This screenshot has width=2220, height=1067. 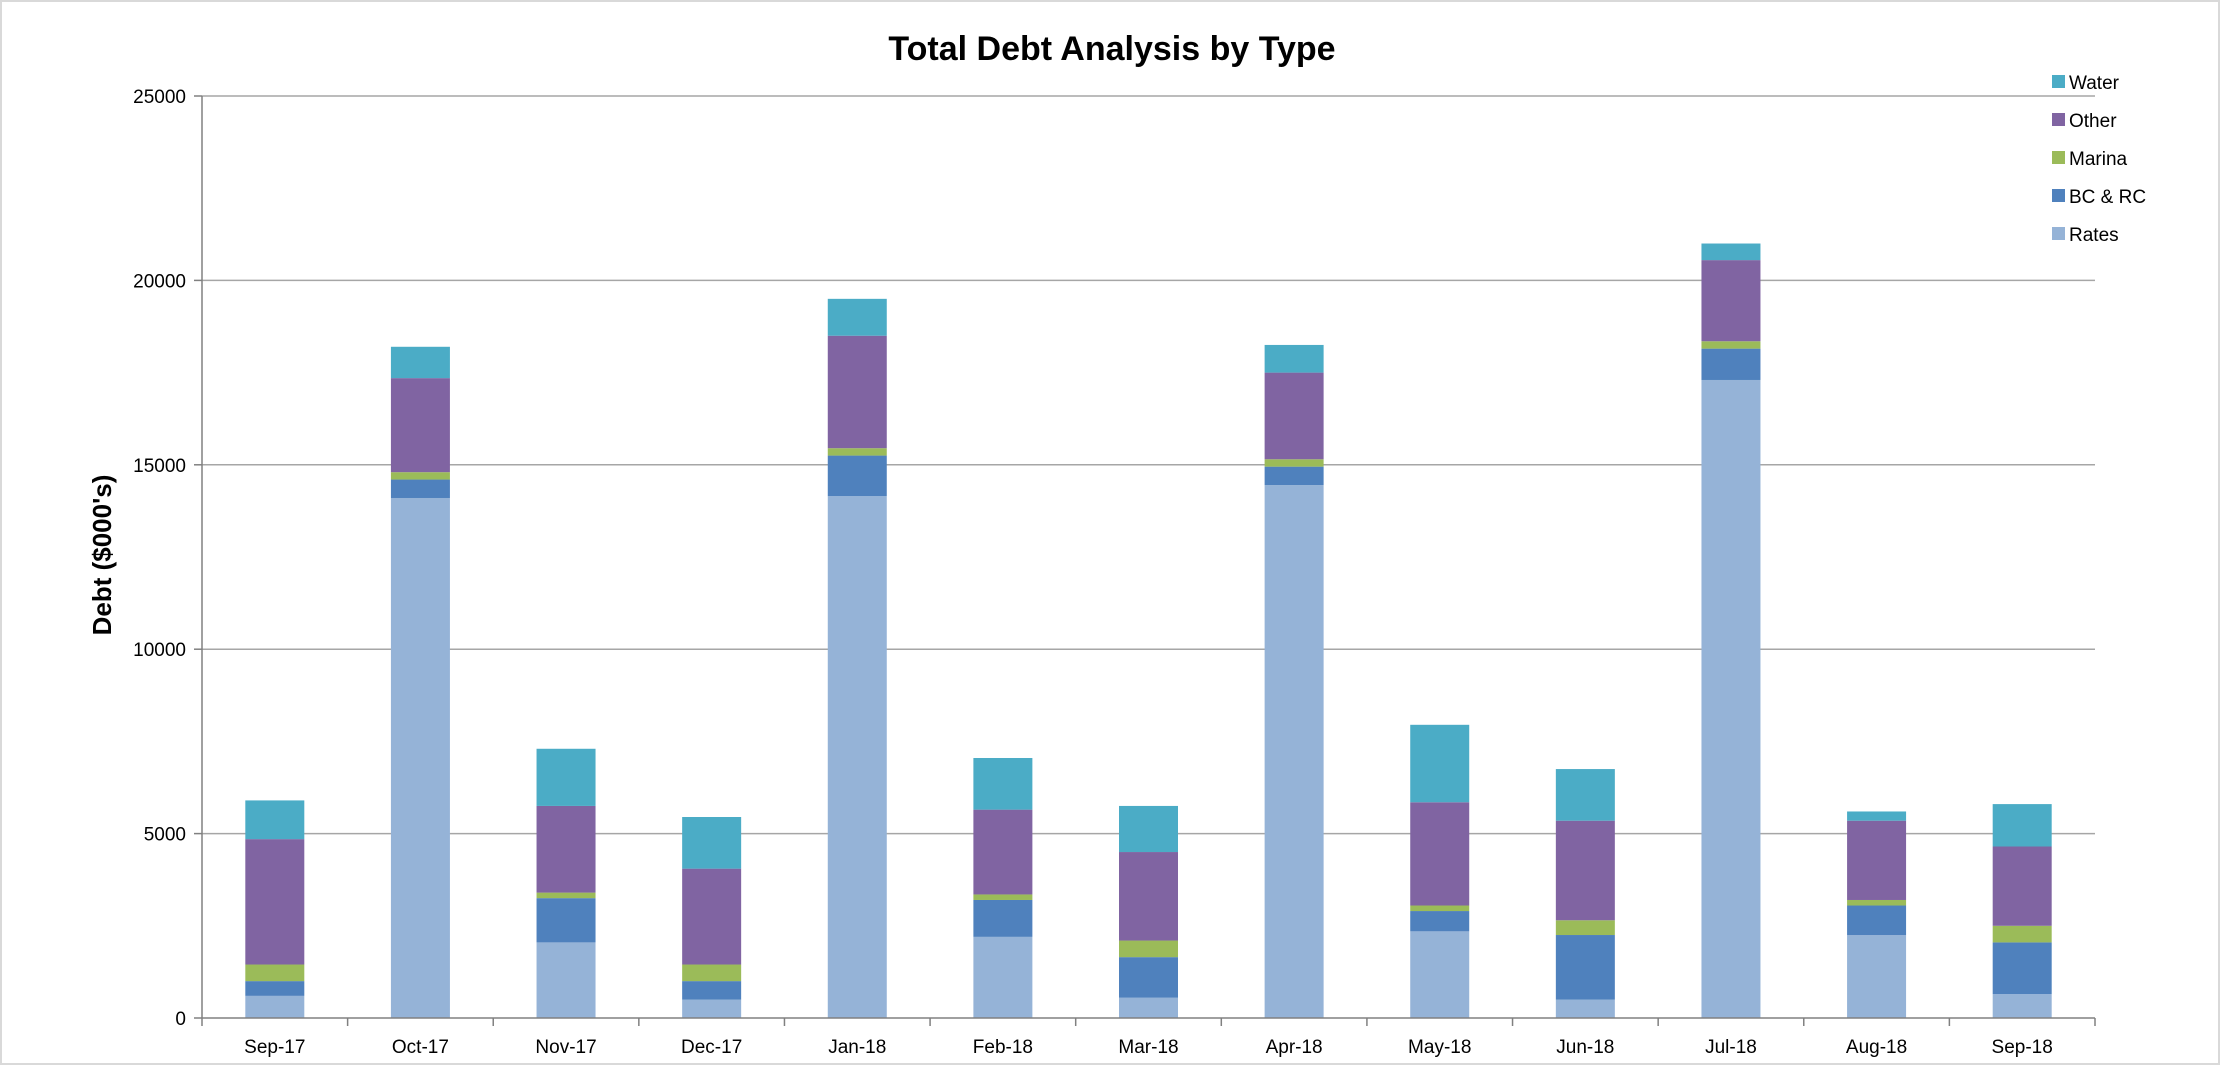 What do you see at coordinates (857, 1047) in the screenshot?
I see `x-tick-label: Jan-18` at bounding box center [857, 1047].